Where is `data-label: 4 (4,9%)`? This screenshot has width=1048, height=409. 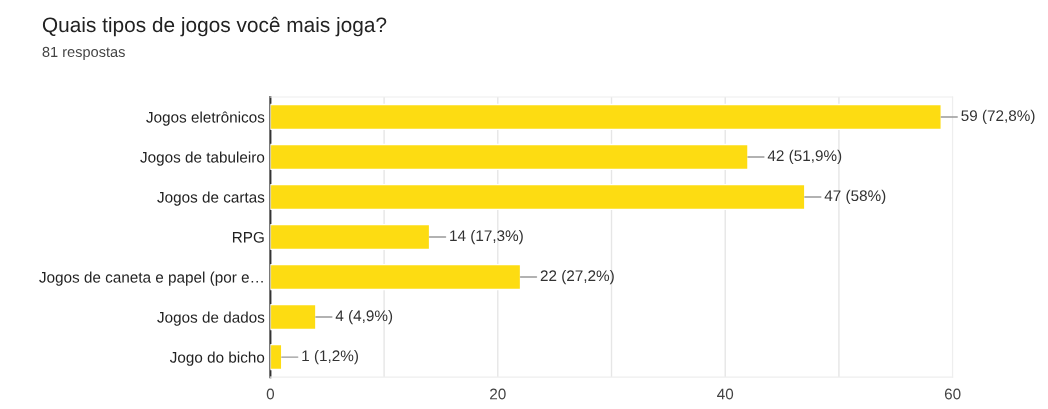
data-label: 4 (4,9%) is located at coordinates (364, 317).